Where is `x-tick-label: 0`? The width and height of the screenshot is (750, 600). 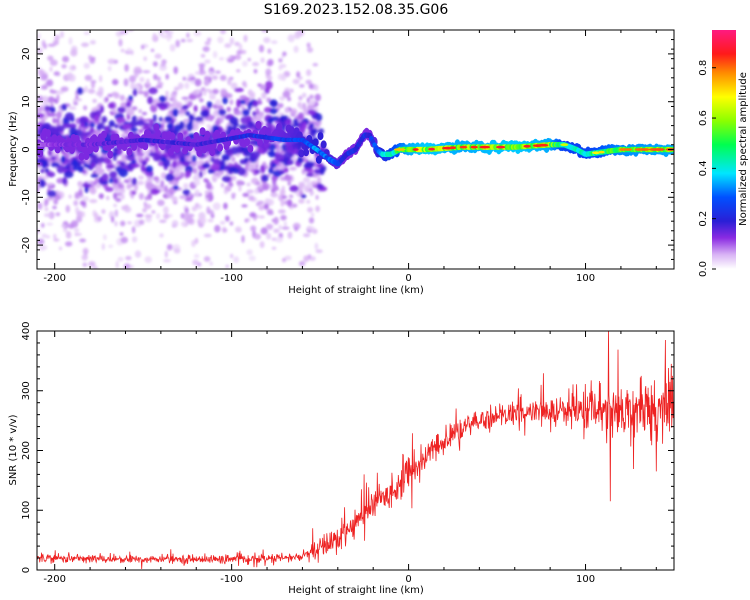
x-tick-label: 0 is located at coordinates (408, 579).